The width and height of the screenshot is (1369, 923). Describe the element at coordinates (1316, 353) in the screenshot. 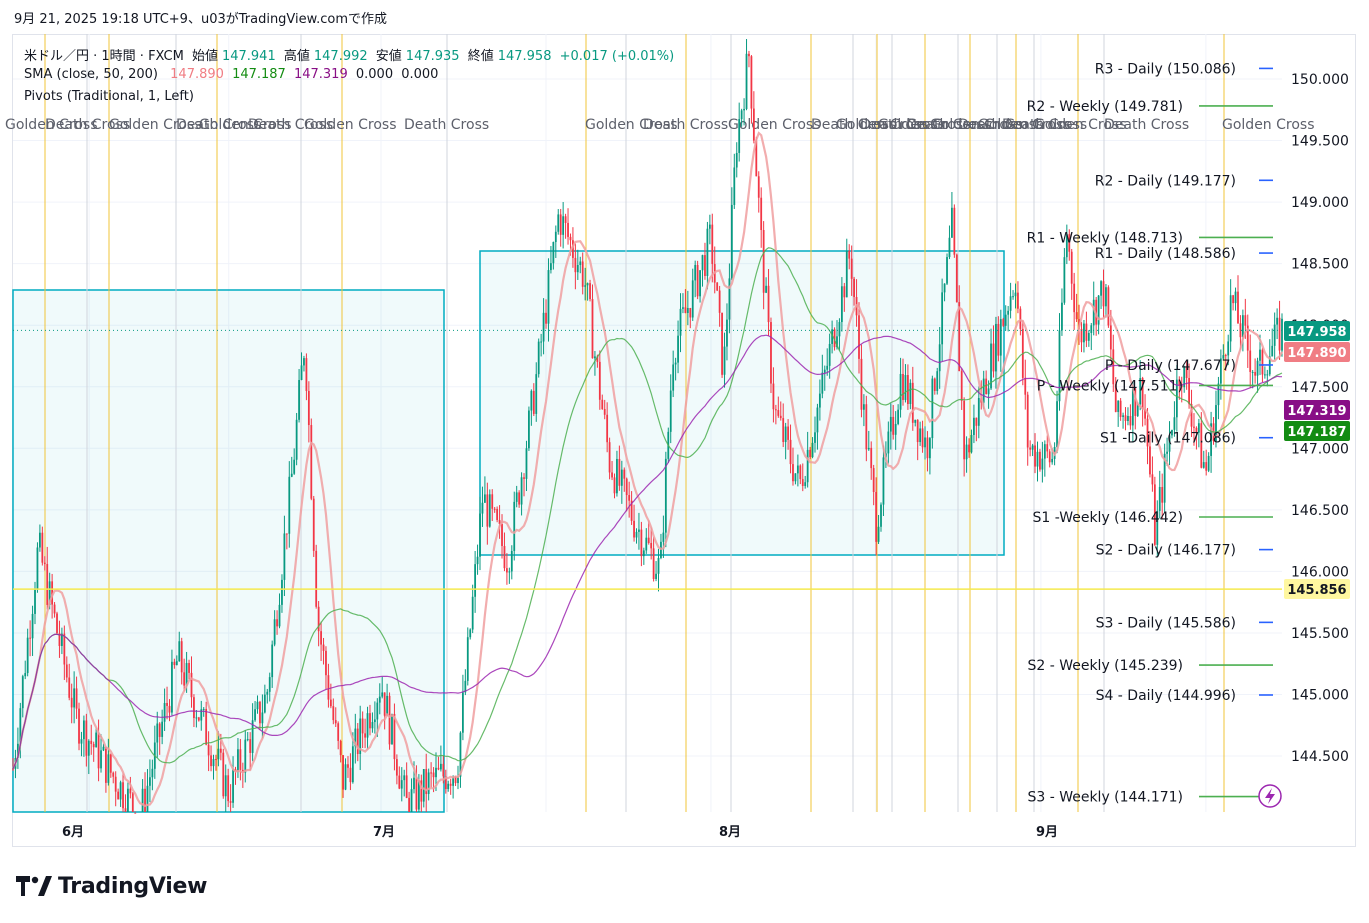

I see `price-label-text: 147.890` at that location.